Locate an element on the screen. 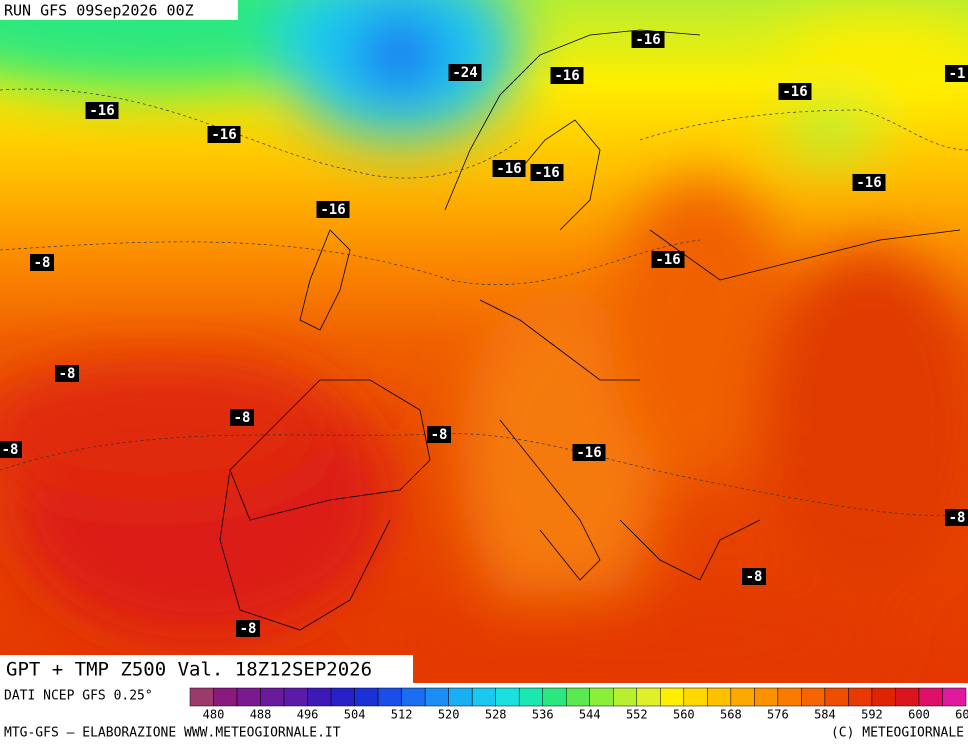 Image resolution: width=968 pixels, height=745 pixels. map-title: GPT + TMP Z500 Val. 18Z12SEP2026 is located at coordinates (189, 670).